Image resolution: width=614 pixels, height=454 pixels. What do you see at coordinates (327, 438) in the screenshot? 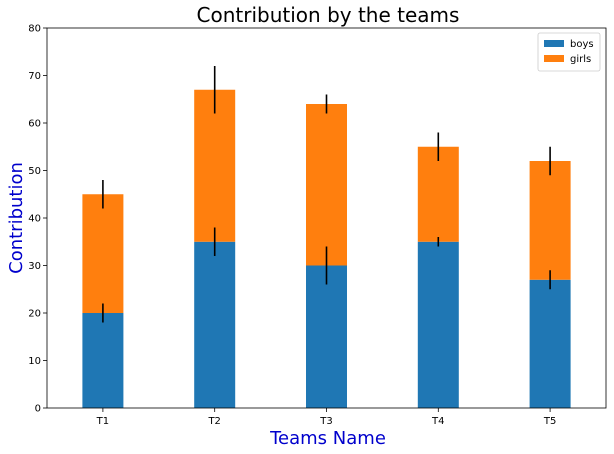
I see `x-axis-label: Teams Name` at bounding box center [327, 438].